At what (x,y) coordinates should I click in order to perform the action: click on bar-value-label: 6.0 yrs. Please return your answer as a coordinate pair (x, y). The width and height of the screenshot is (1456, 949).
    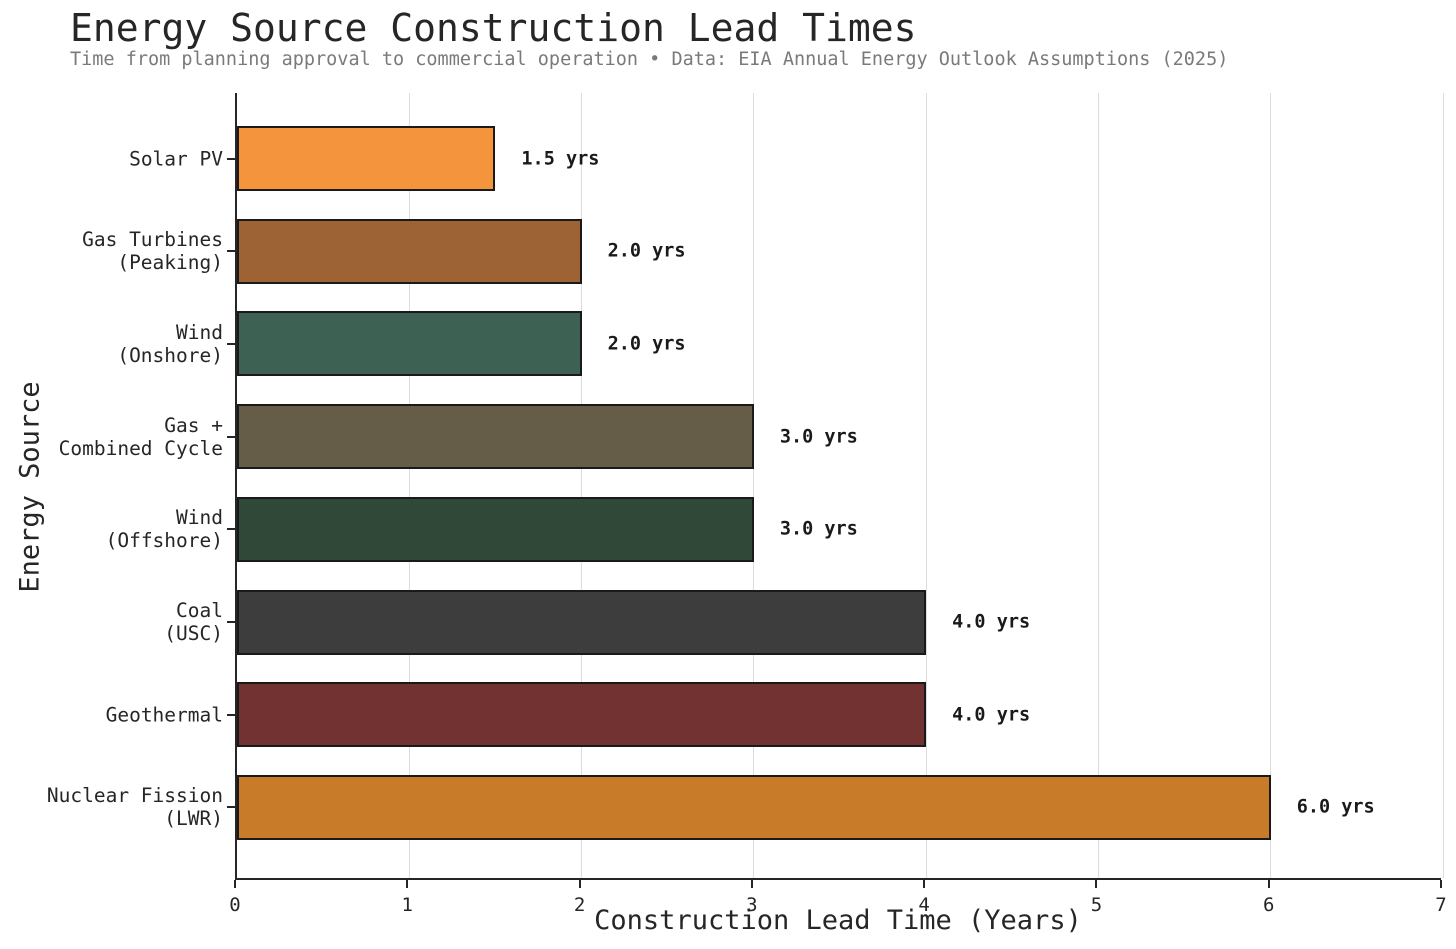
    Looking at the image, I should click on (1335, 807).